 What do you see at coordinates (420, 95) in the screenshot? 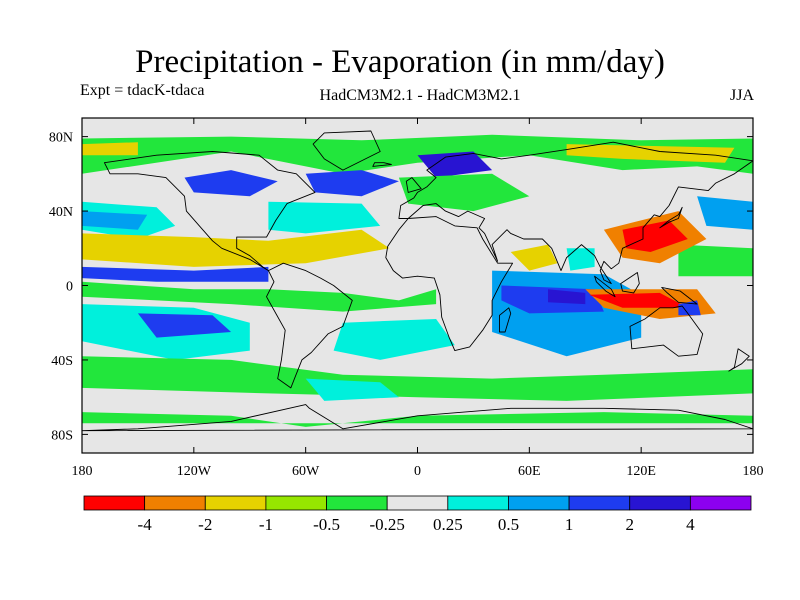
I see `model-comparison-label: HadCM3M2.1 - HadCM3M2.1` at bounding box center [420, 95].